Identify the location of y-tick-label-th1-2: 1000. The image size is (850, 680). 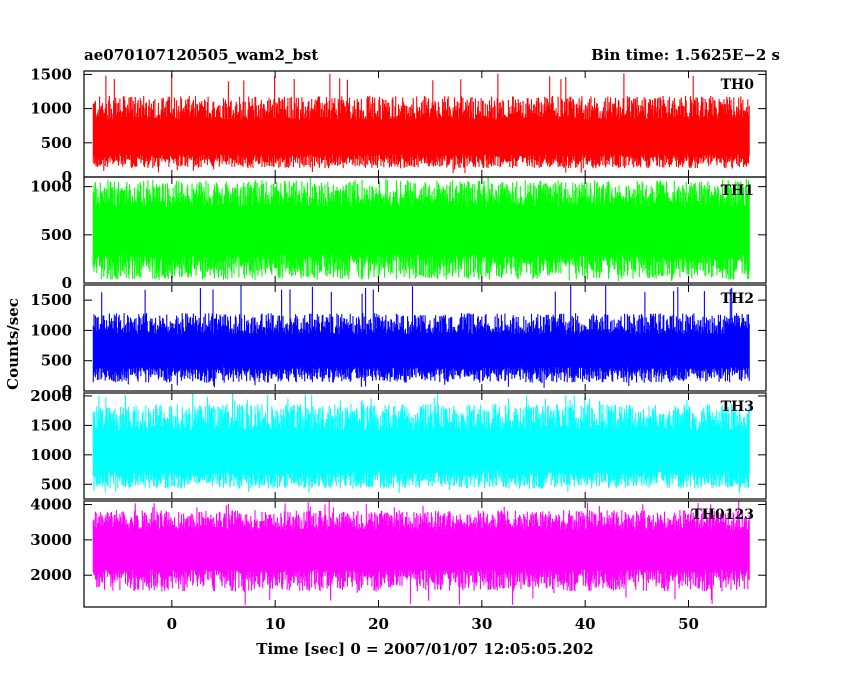
(51, 187).